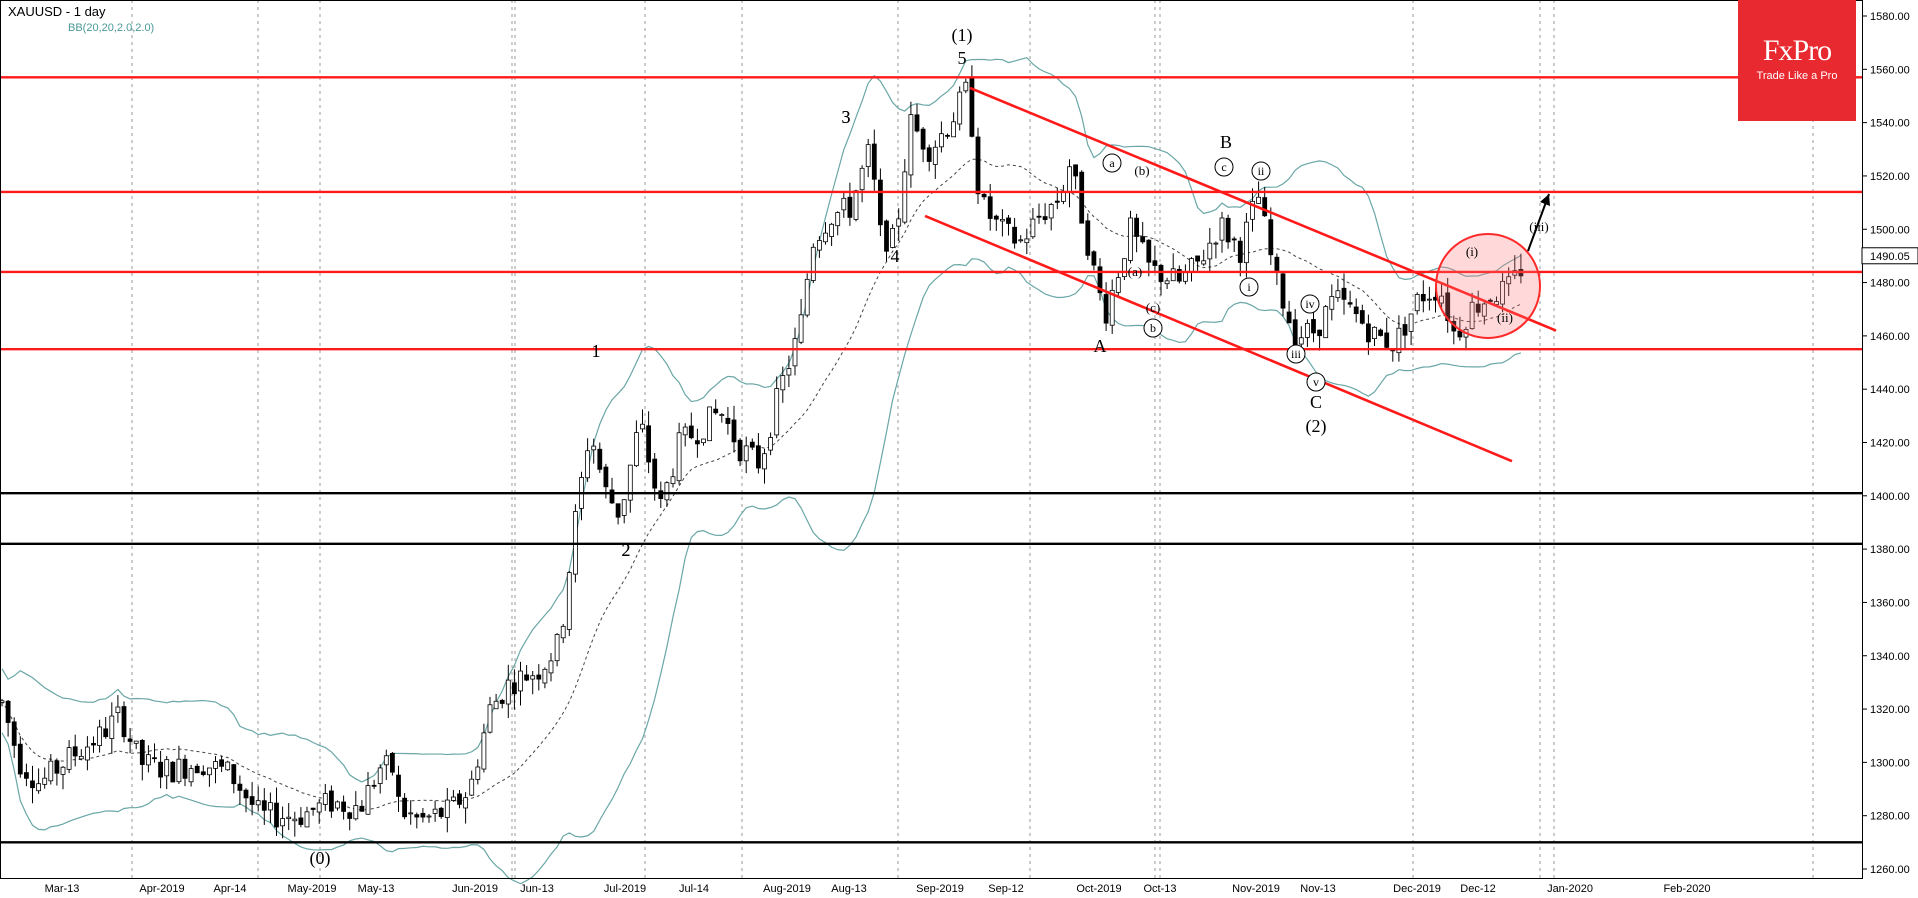 This screenshot has height=898, width=1918. Describe the element at coordinates (1159, 889) in the screenshot. I see `date-tick-label: Oct-13` at that location.